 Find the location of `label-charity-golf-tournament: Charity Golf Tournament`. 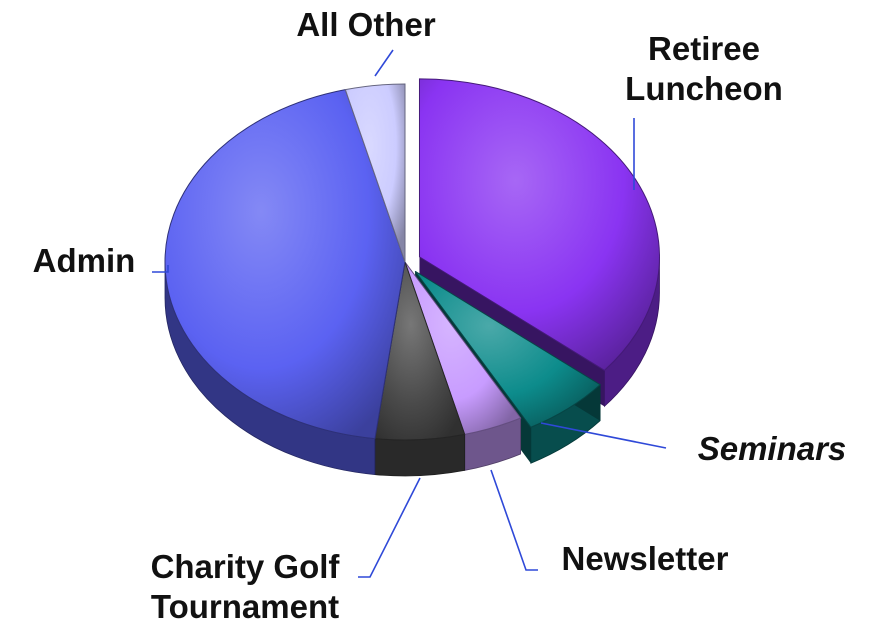

label-charity-golf-tournament: Charity Golf Tournament is located at coordinates (246, 586).